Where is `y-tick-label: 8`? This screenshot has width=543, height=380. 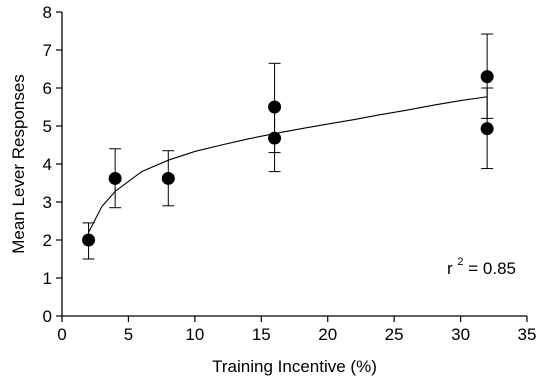 y-tick-label: 8 is located at coordinates (47, 12).